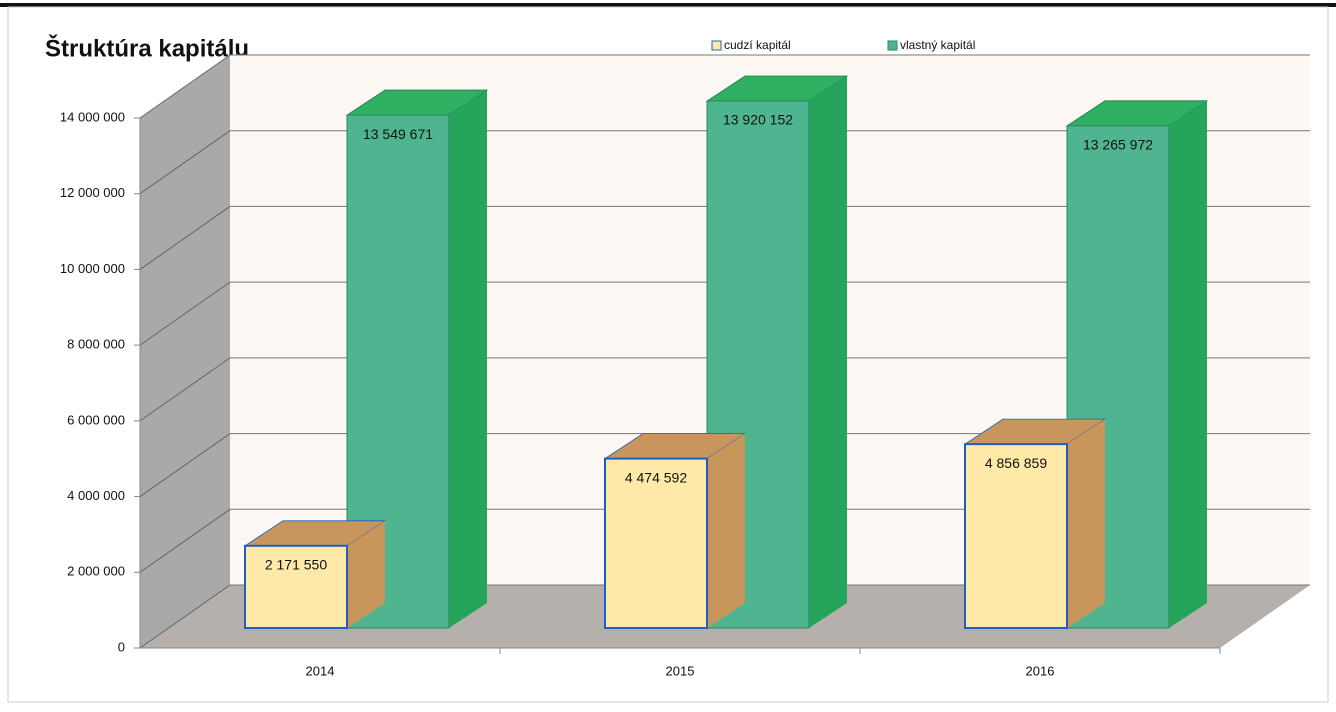  What do you see at coordinates (680, 670) in the screenshot?
I see `x-tick-label: 2015` at bounding box center [680, 670].